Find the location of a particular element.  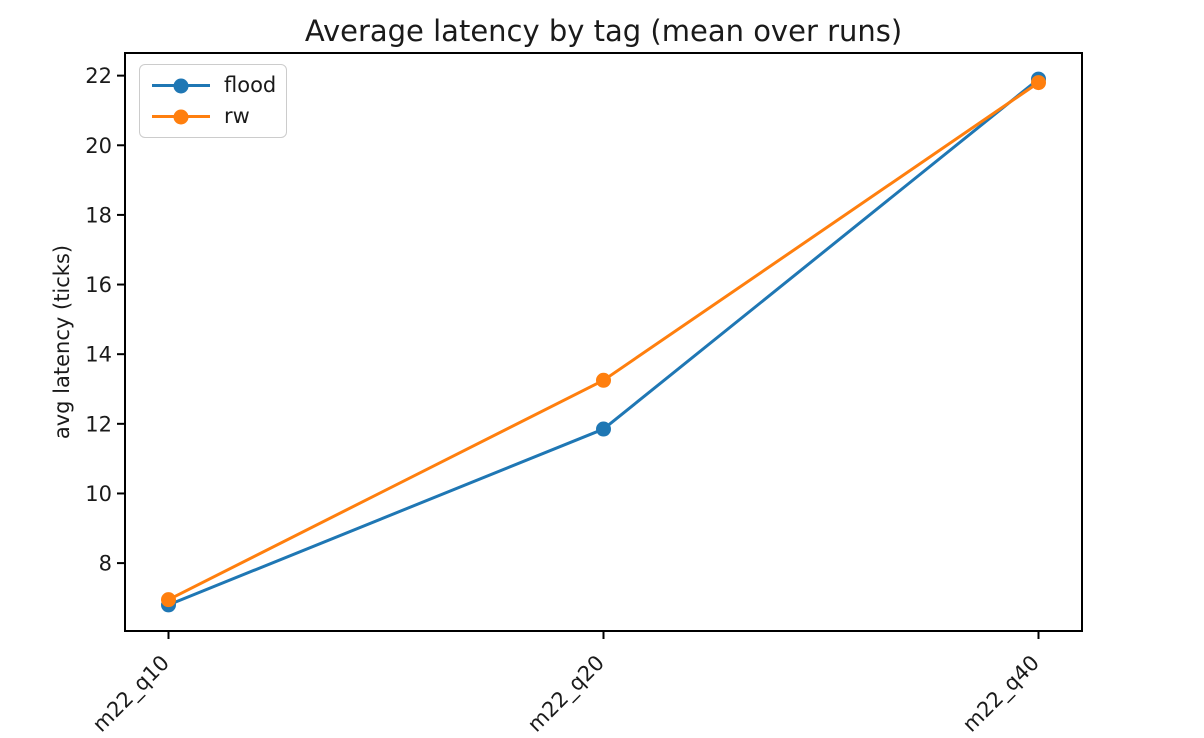

rw-line-marker-icon is located at coordinates (181, 116).